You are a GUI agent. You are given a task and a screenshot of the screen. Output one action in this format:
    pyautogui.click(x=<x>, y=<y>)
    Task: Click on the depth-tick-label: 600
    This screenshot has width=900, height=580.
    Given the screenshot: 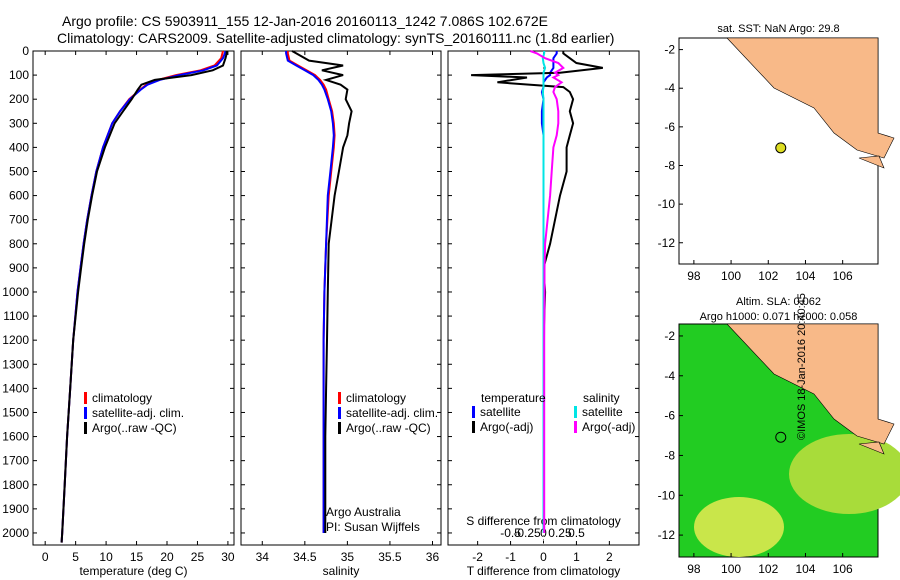 What is the action you would take?
    pyautogui.click(x=19, y=196)
    